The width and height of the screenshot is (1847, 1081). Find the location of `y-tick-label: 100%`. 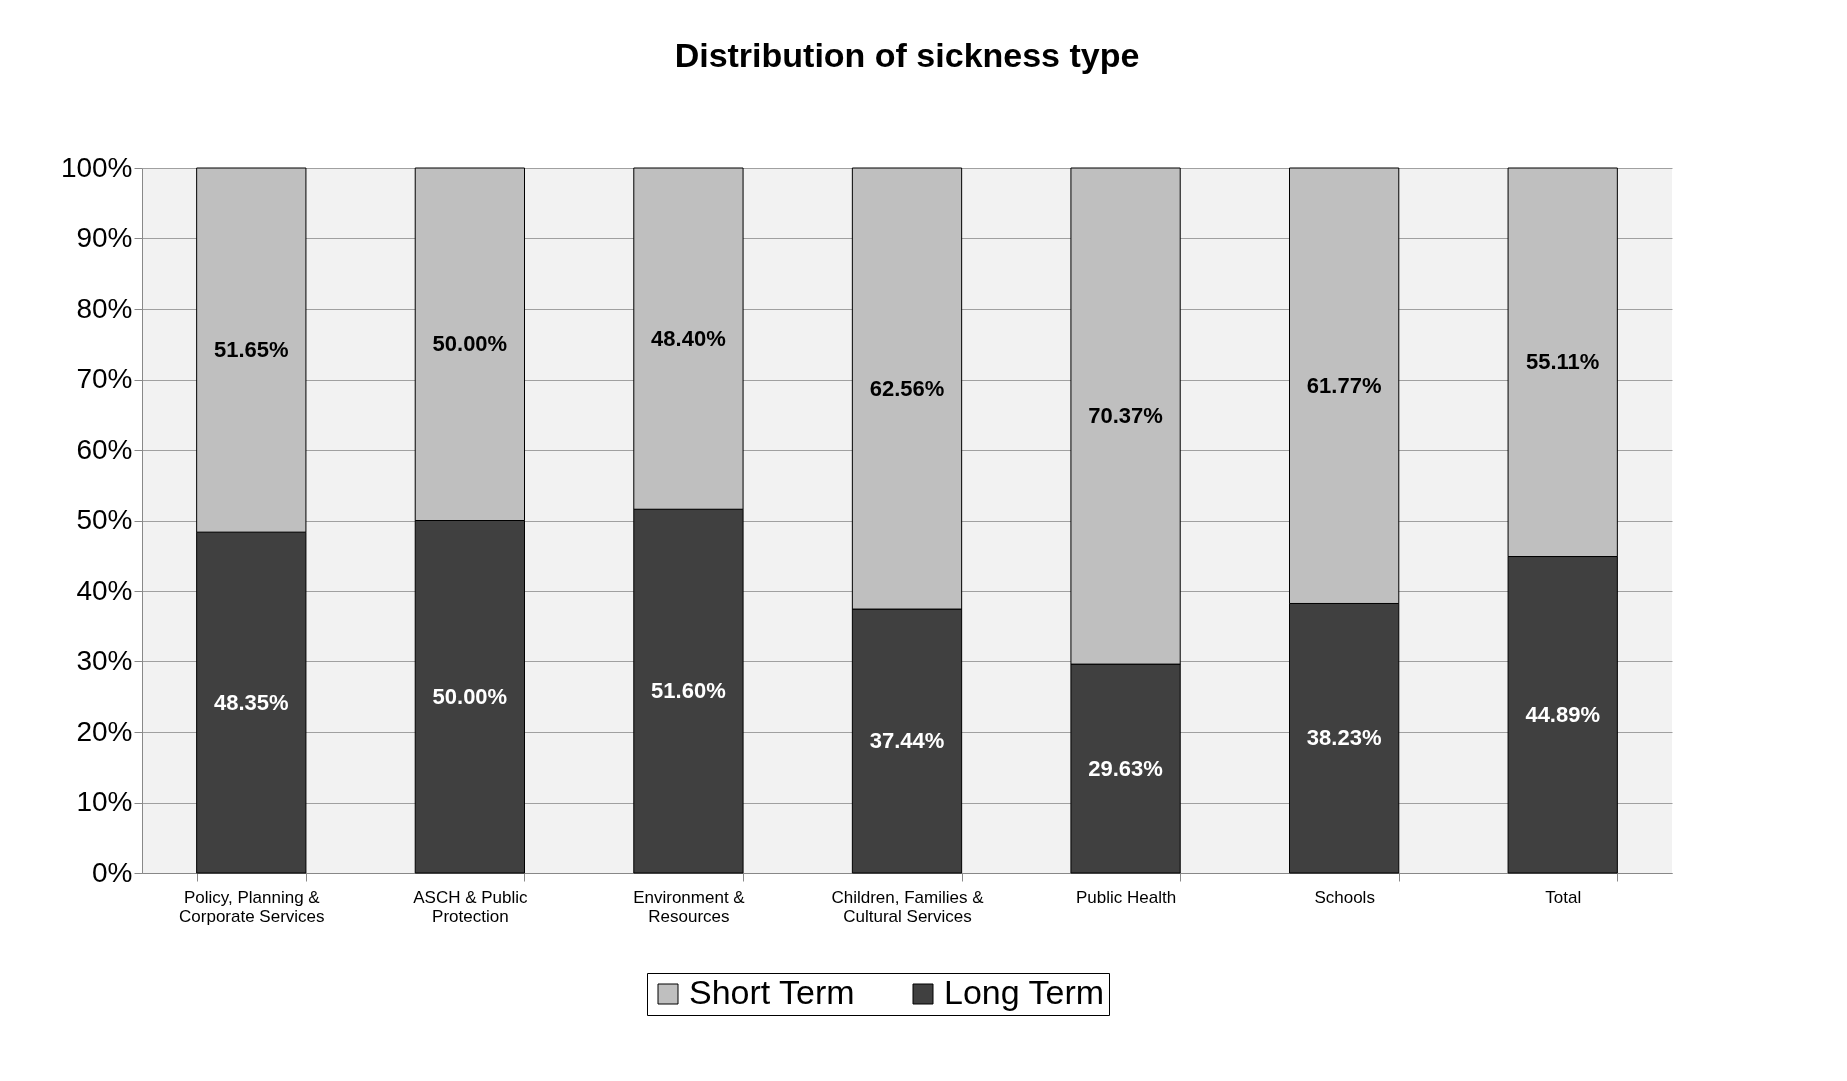

y-tick-label: 100% is located at coordinates (96, 167).